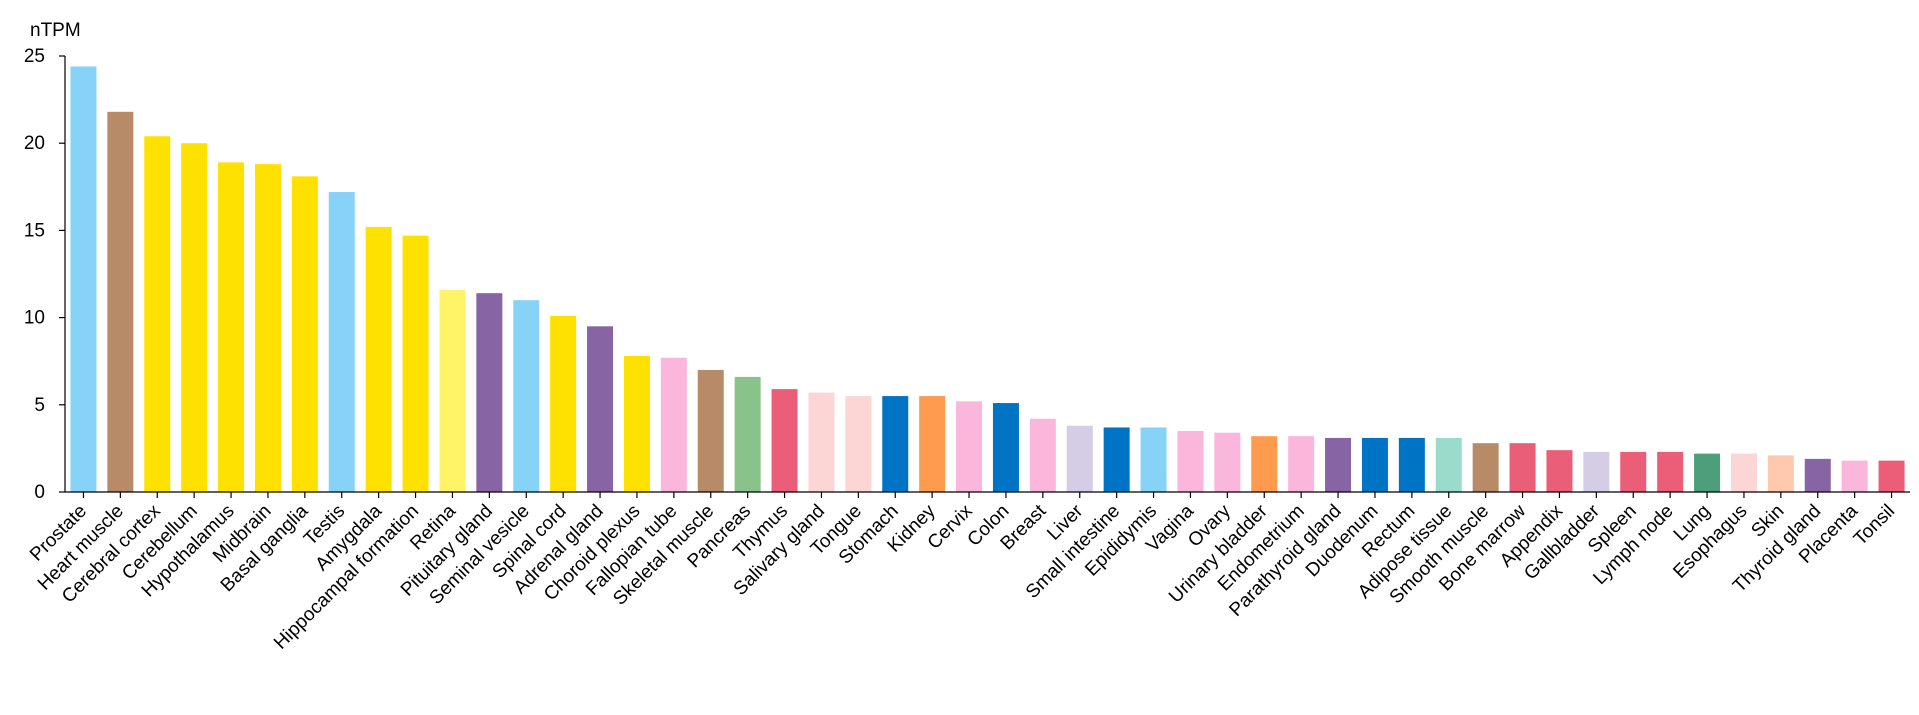 The width and height of the screenshot is (1919, 715). I want to click on y-tick-label: 25, so click(34, 56).